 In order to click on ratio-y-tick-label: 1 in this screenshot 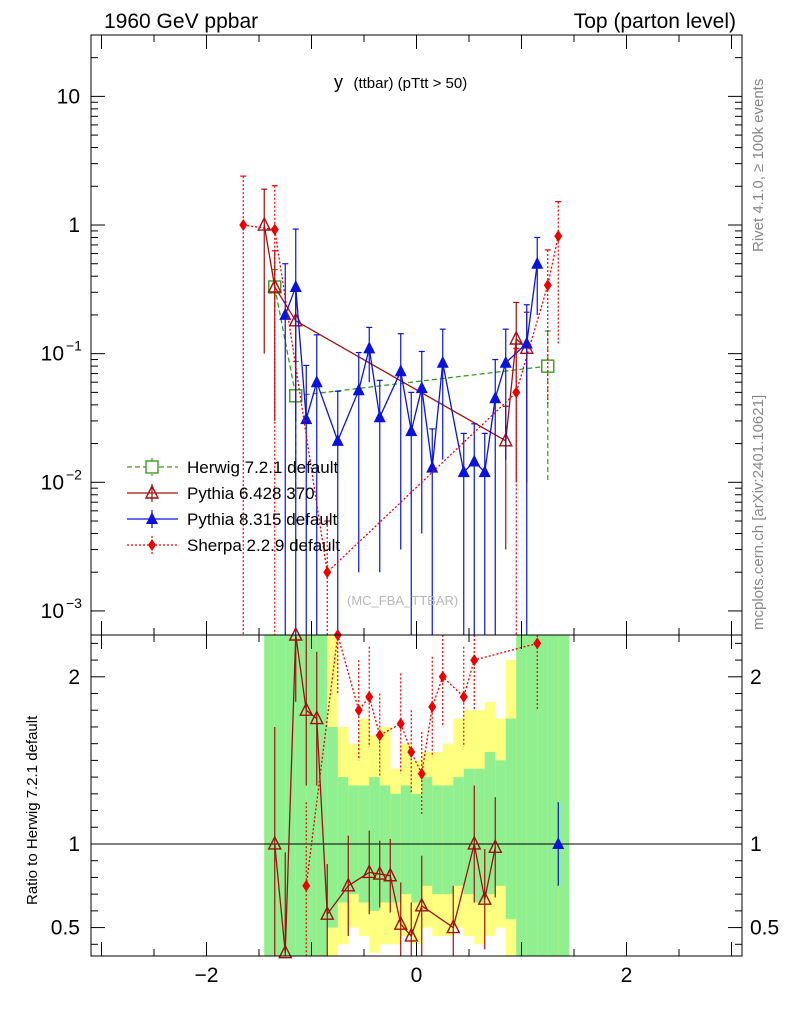, I will do `click(74, 844)`.